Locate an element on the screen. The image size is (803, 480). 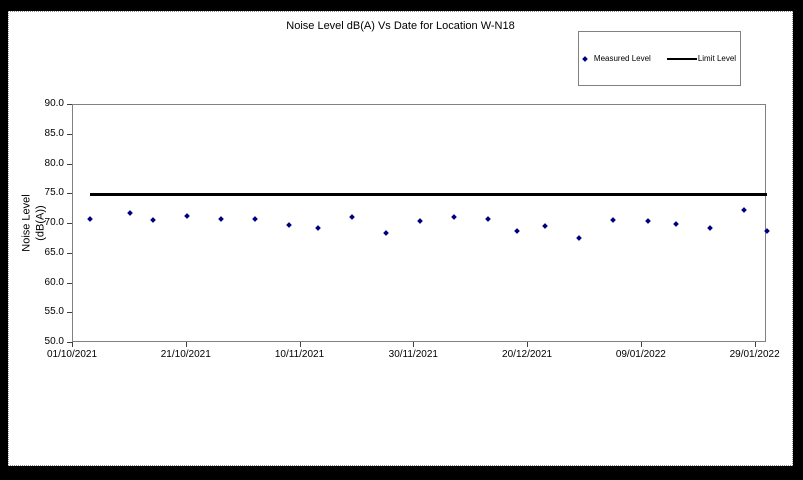
limit-level-line is located at coordinates (428, 194).